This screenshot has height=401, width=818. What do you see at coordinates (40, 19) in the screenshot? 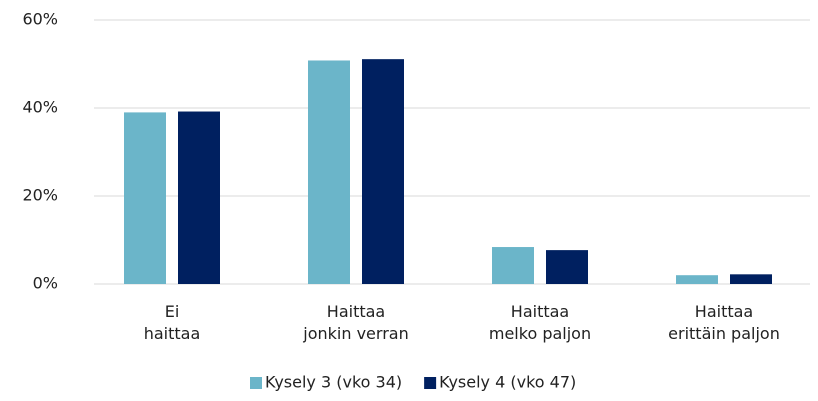
I see `y-tick-label: 60%` at bounding box center [40, 19].